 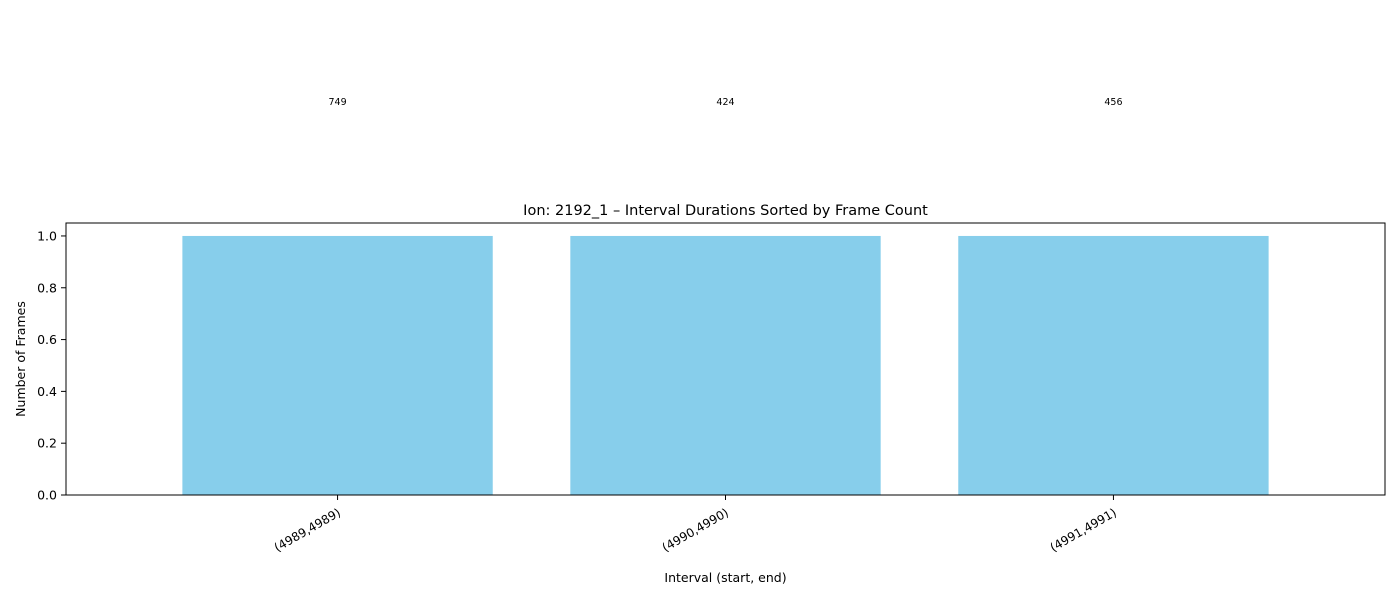 I want to click on y-tick-label: 1.0, so click(x=47, y=235).